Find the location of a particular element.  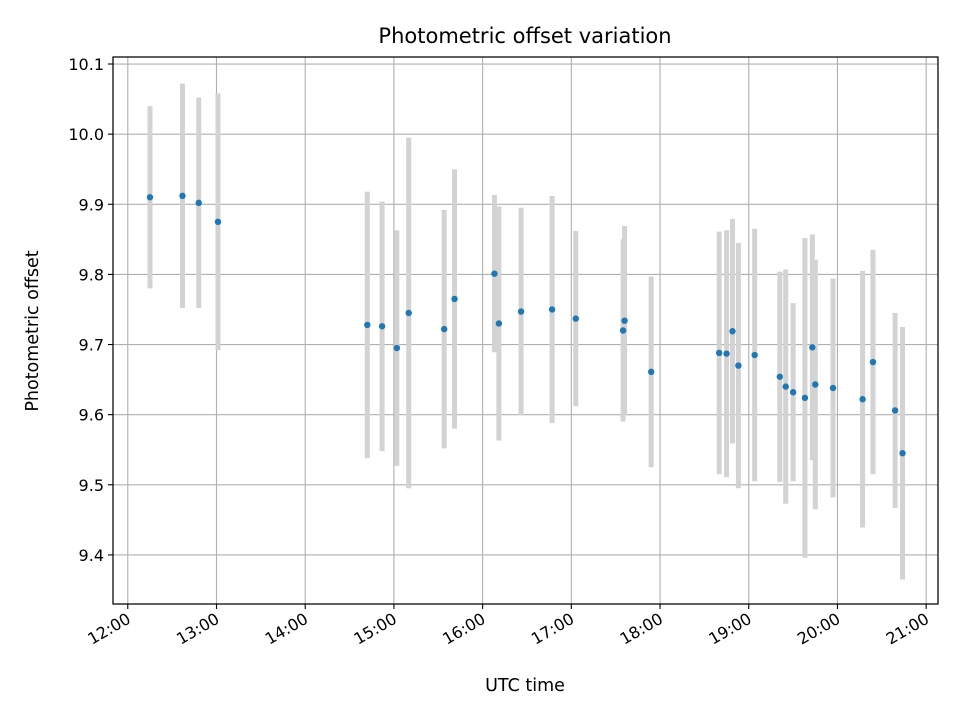

y-tick-label: 9.4 is located at coordinates (91, 555).